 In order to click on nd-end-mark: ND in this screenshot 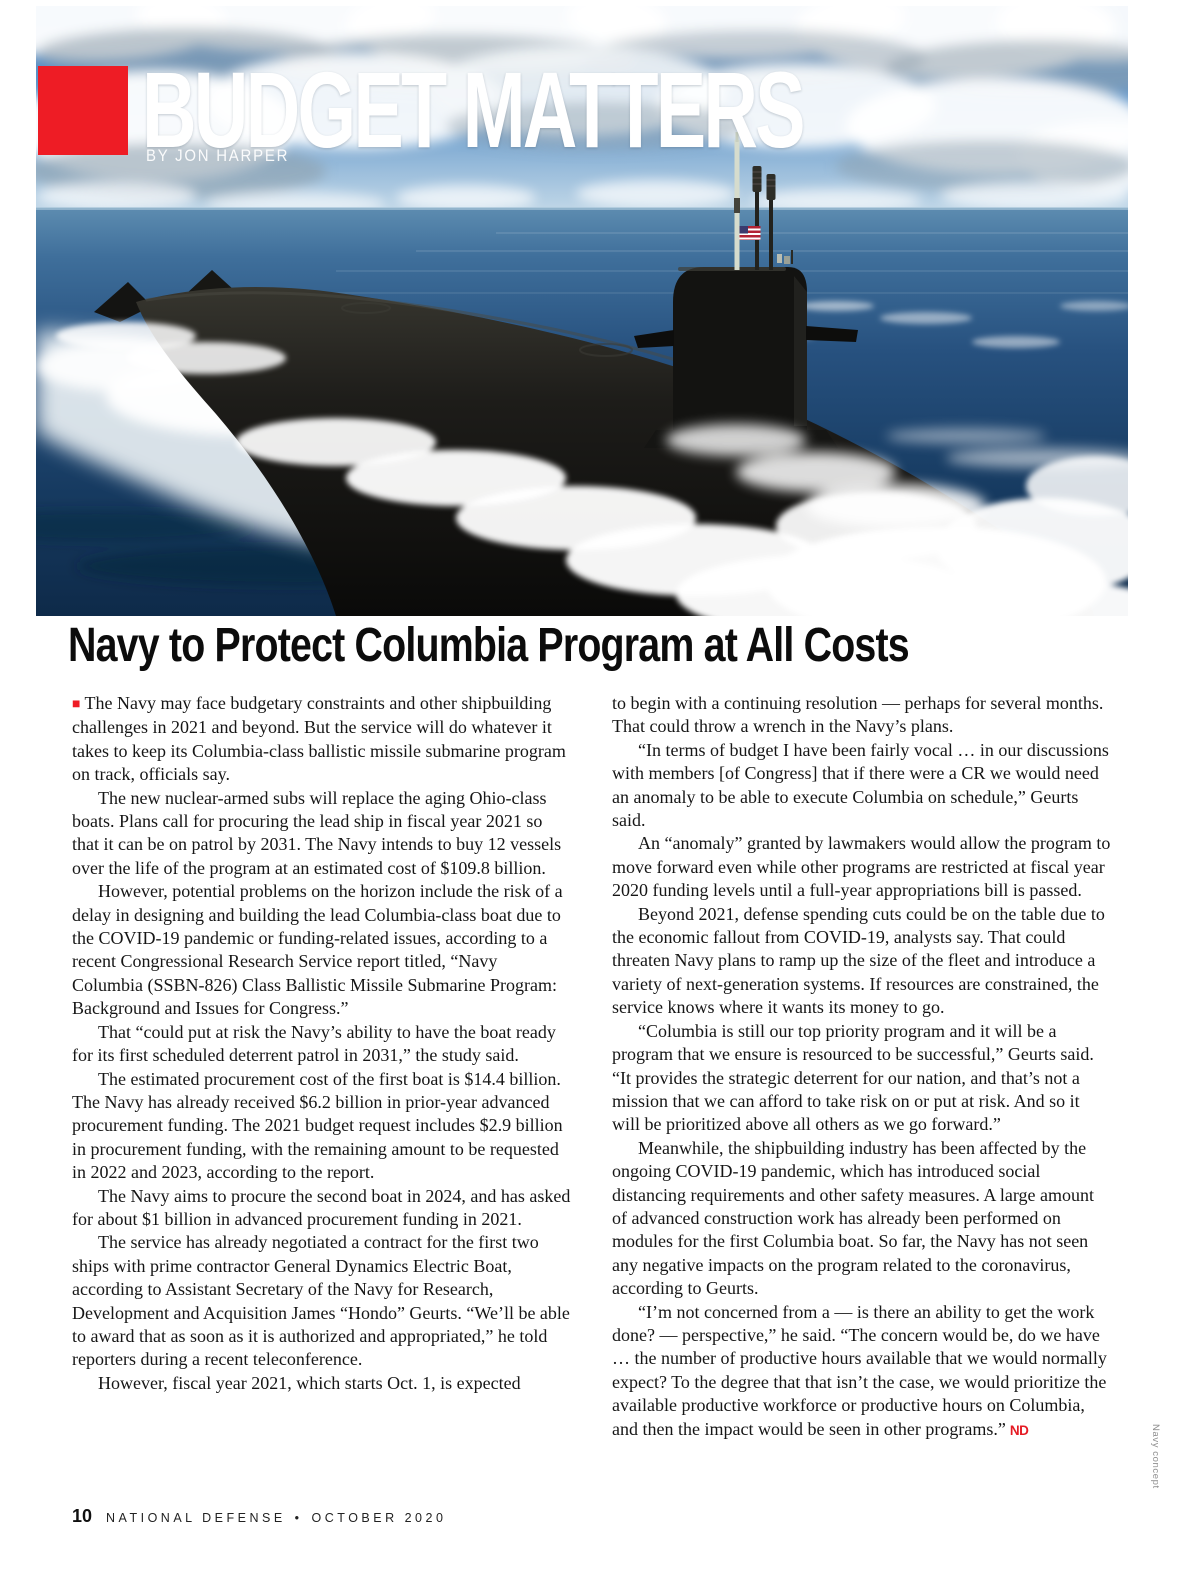, I will do `click(1019, 1430)`.